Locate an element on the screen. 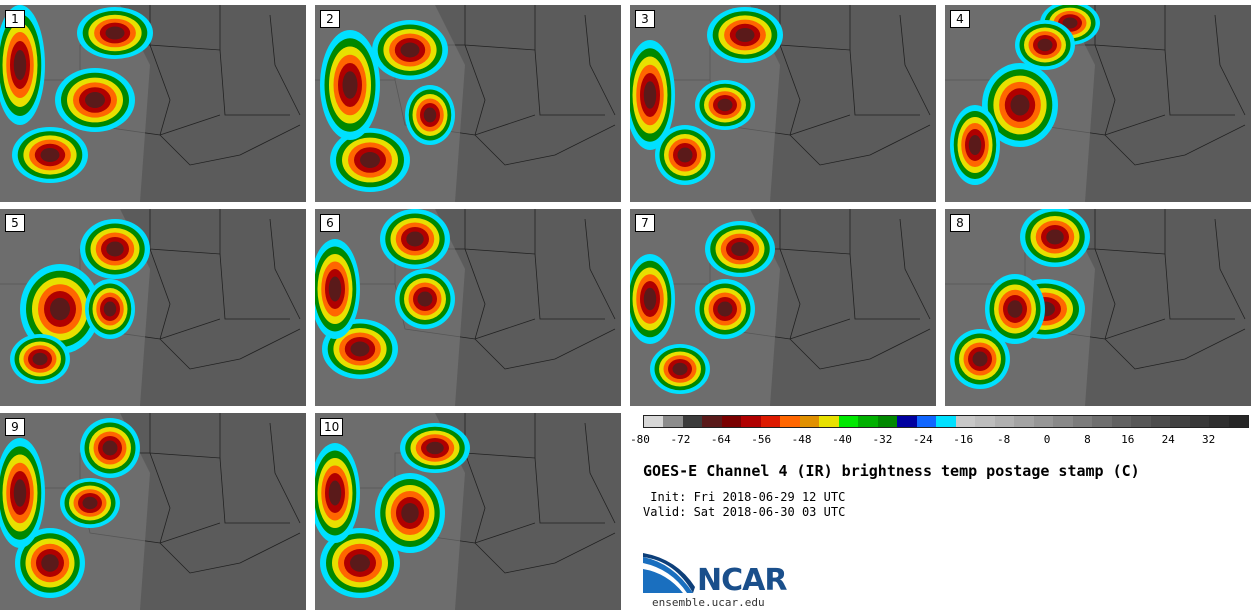 The height and width of the screenshot is (610, 1260). colorbar-tick-label: 8 is located at coordinates (1087, 439).